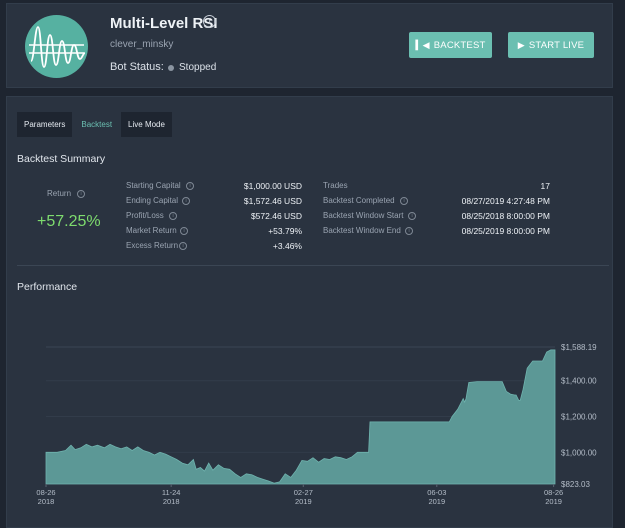  I want to click on tab-bar: Parameters Backtest Live Mode, so click(94, 124).